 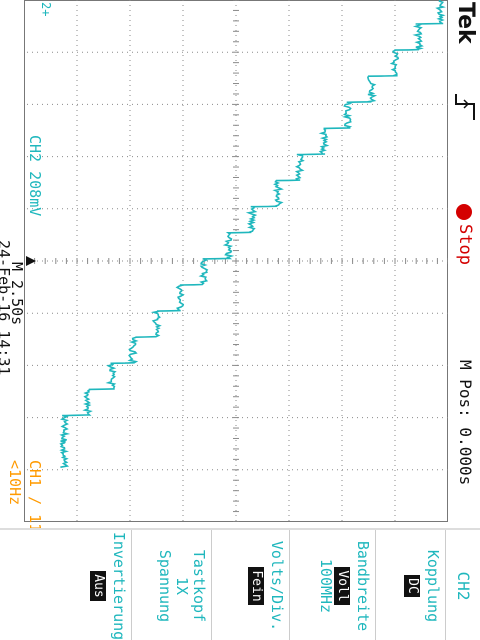 I want to click on menu-item-extra: 100MHz, so click(x=326, y=586).